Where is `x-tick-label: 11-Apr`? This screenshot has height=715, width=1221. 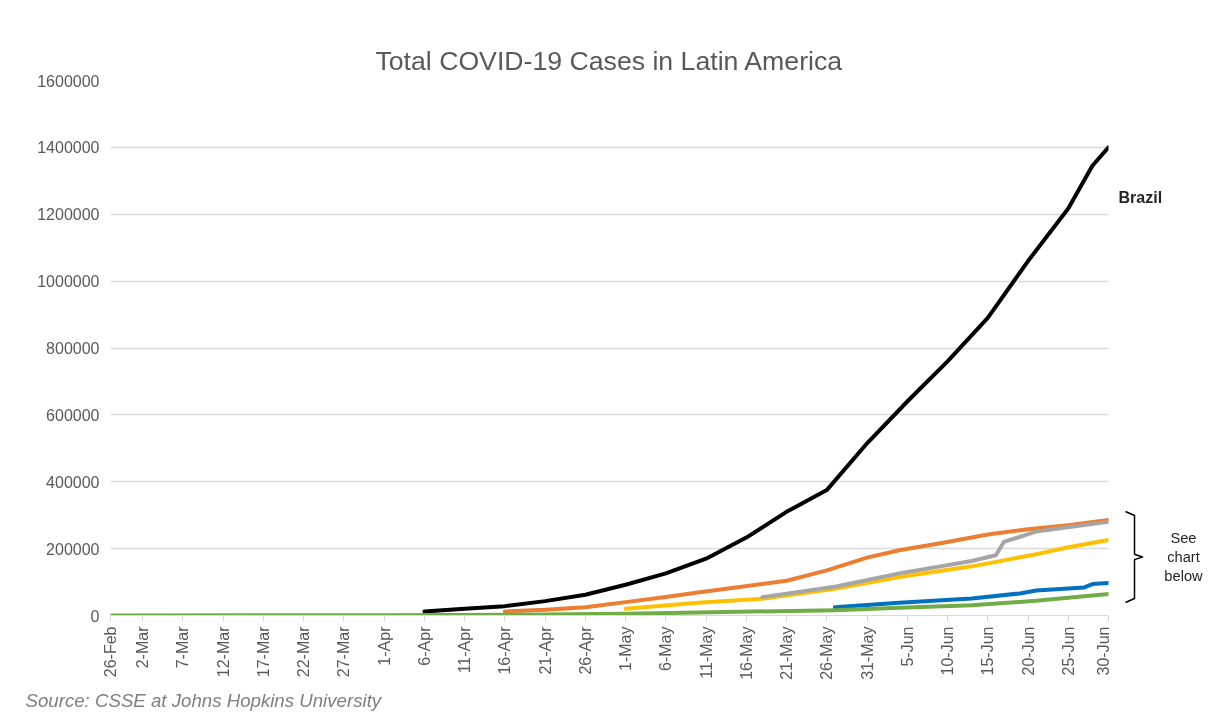
x-tick-label: 11-Apr is located at coordinates (465, 649).